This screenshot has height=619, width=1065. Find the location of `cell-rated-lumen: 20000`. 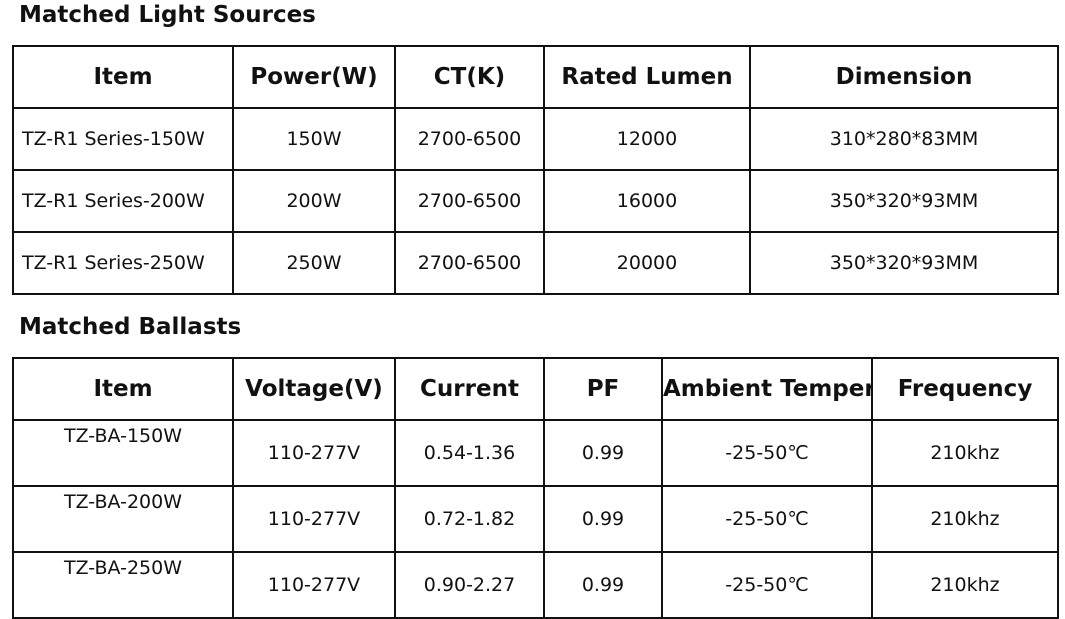

cell-rated-lumen: 20000 is located at coordinates (647, 263).